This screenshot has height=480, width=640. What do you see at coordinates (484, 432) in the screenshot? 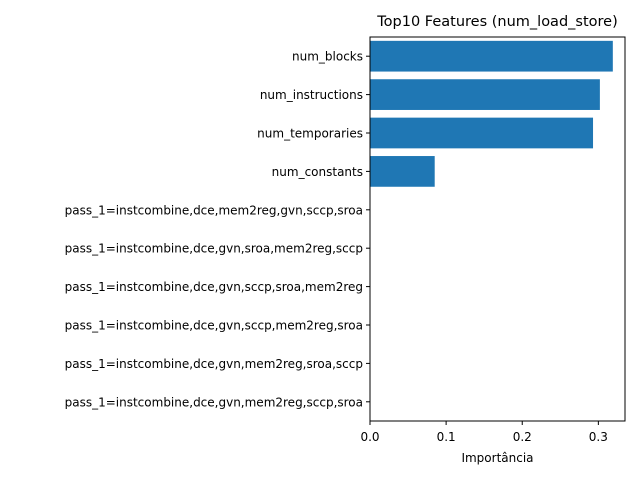
I see `x-axis-ticks: 0.0 0.1 0.2 0.3` at bounding box center [484, 432].